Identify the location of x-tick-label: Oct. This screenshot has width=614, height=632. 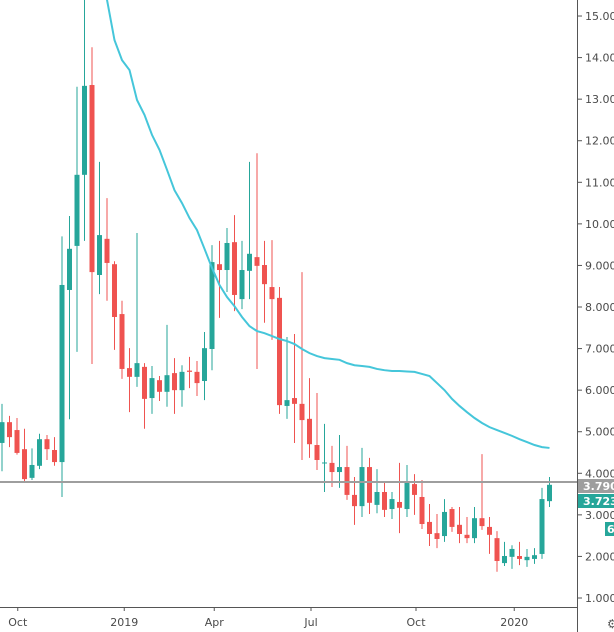
(416, 622).